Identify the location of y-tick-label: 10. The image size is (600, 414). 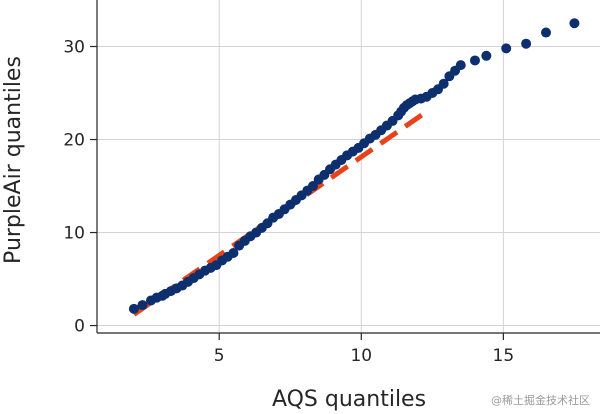
(74, 234).